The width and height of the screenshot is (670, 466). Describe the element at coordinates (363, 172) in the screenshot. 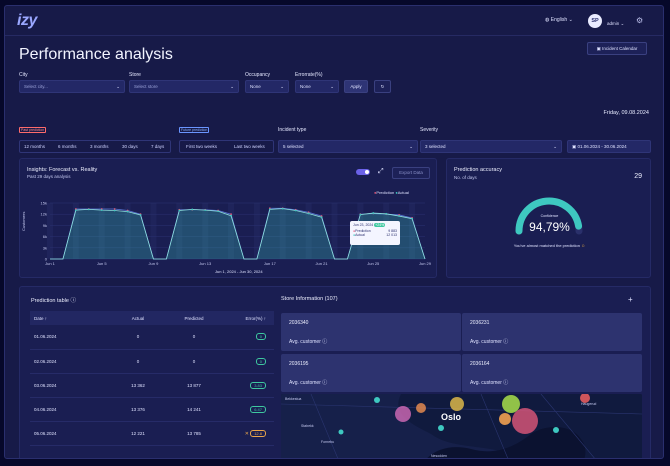

I see `toggle-switch` at that location.